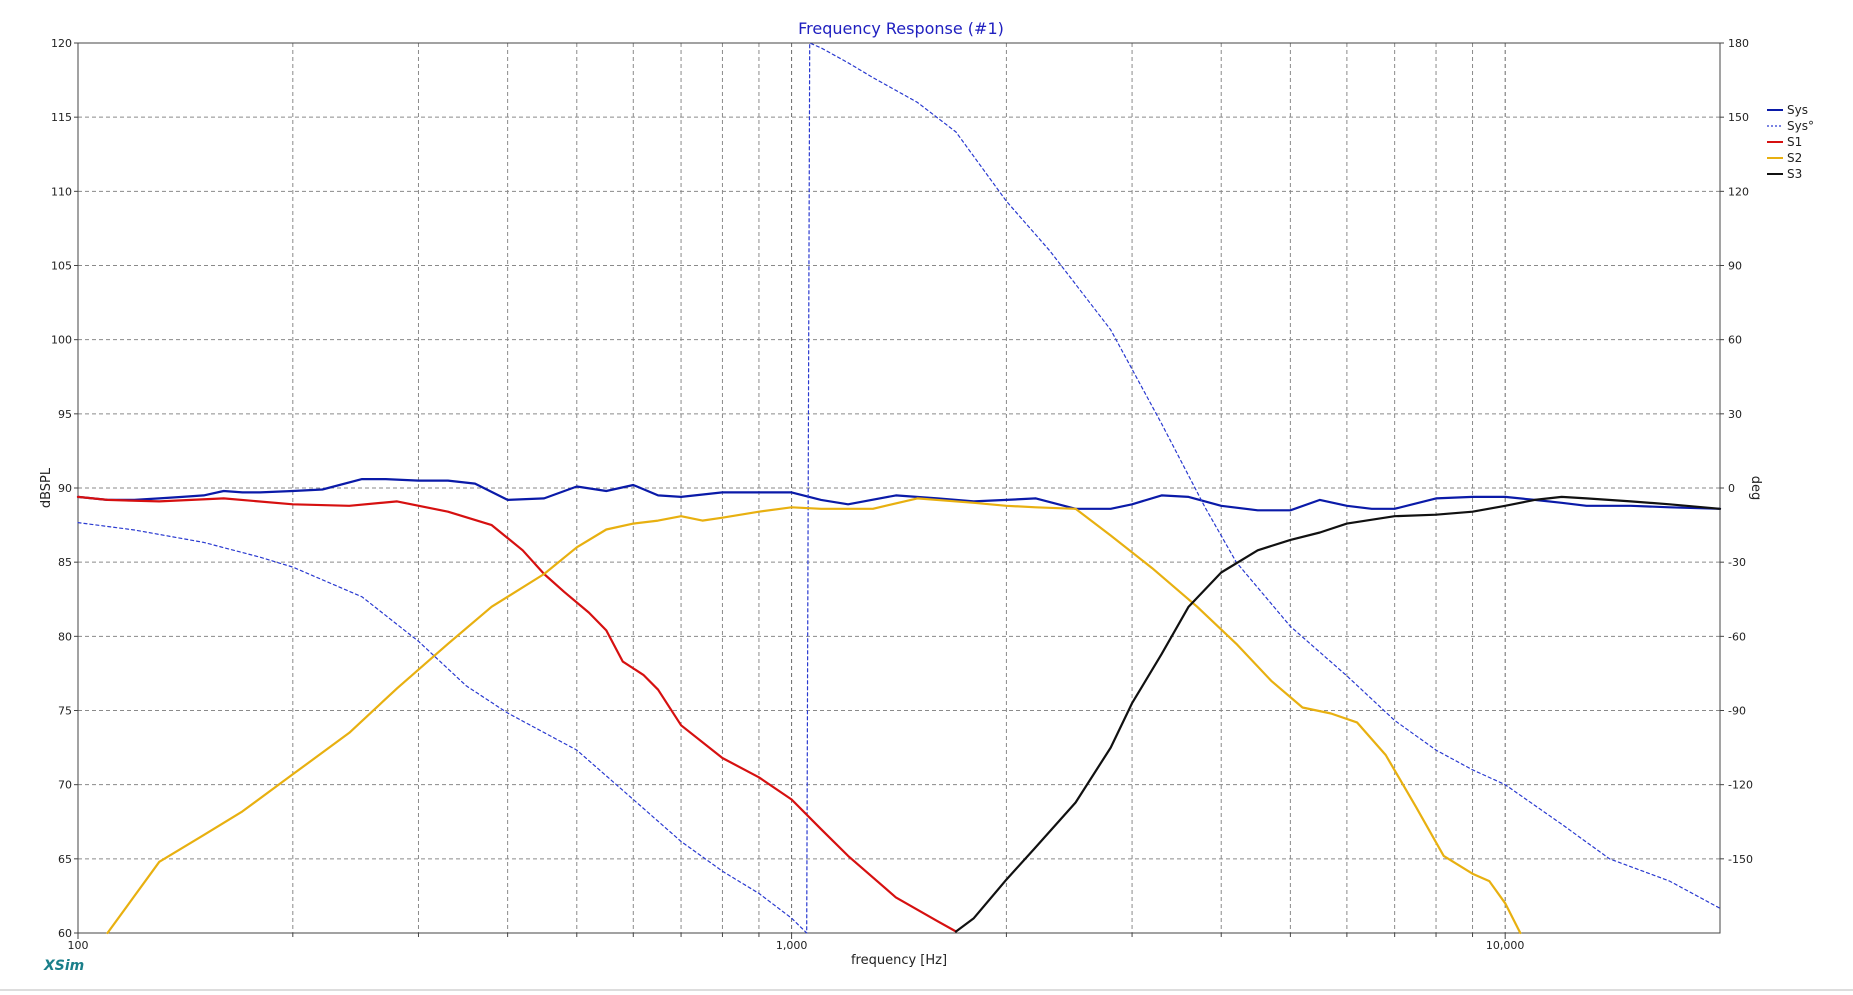 This screenshot has width=1853, height=995. What do you see at coordinates (1731, 488) in the screenshot?
I see `y2-tick-label: 0` at bounding box center [1731, 488].